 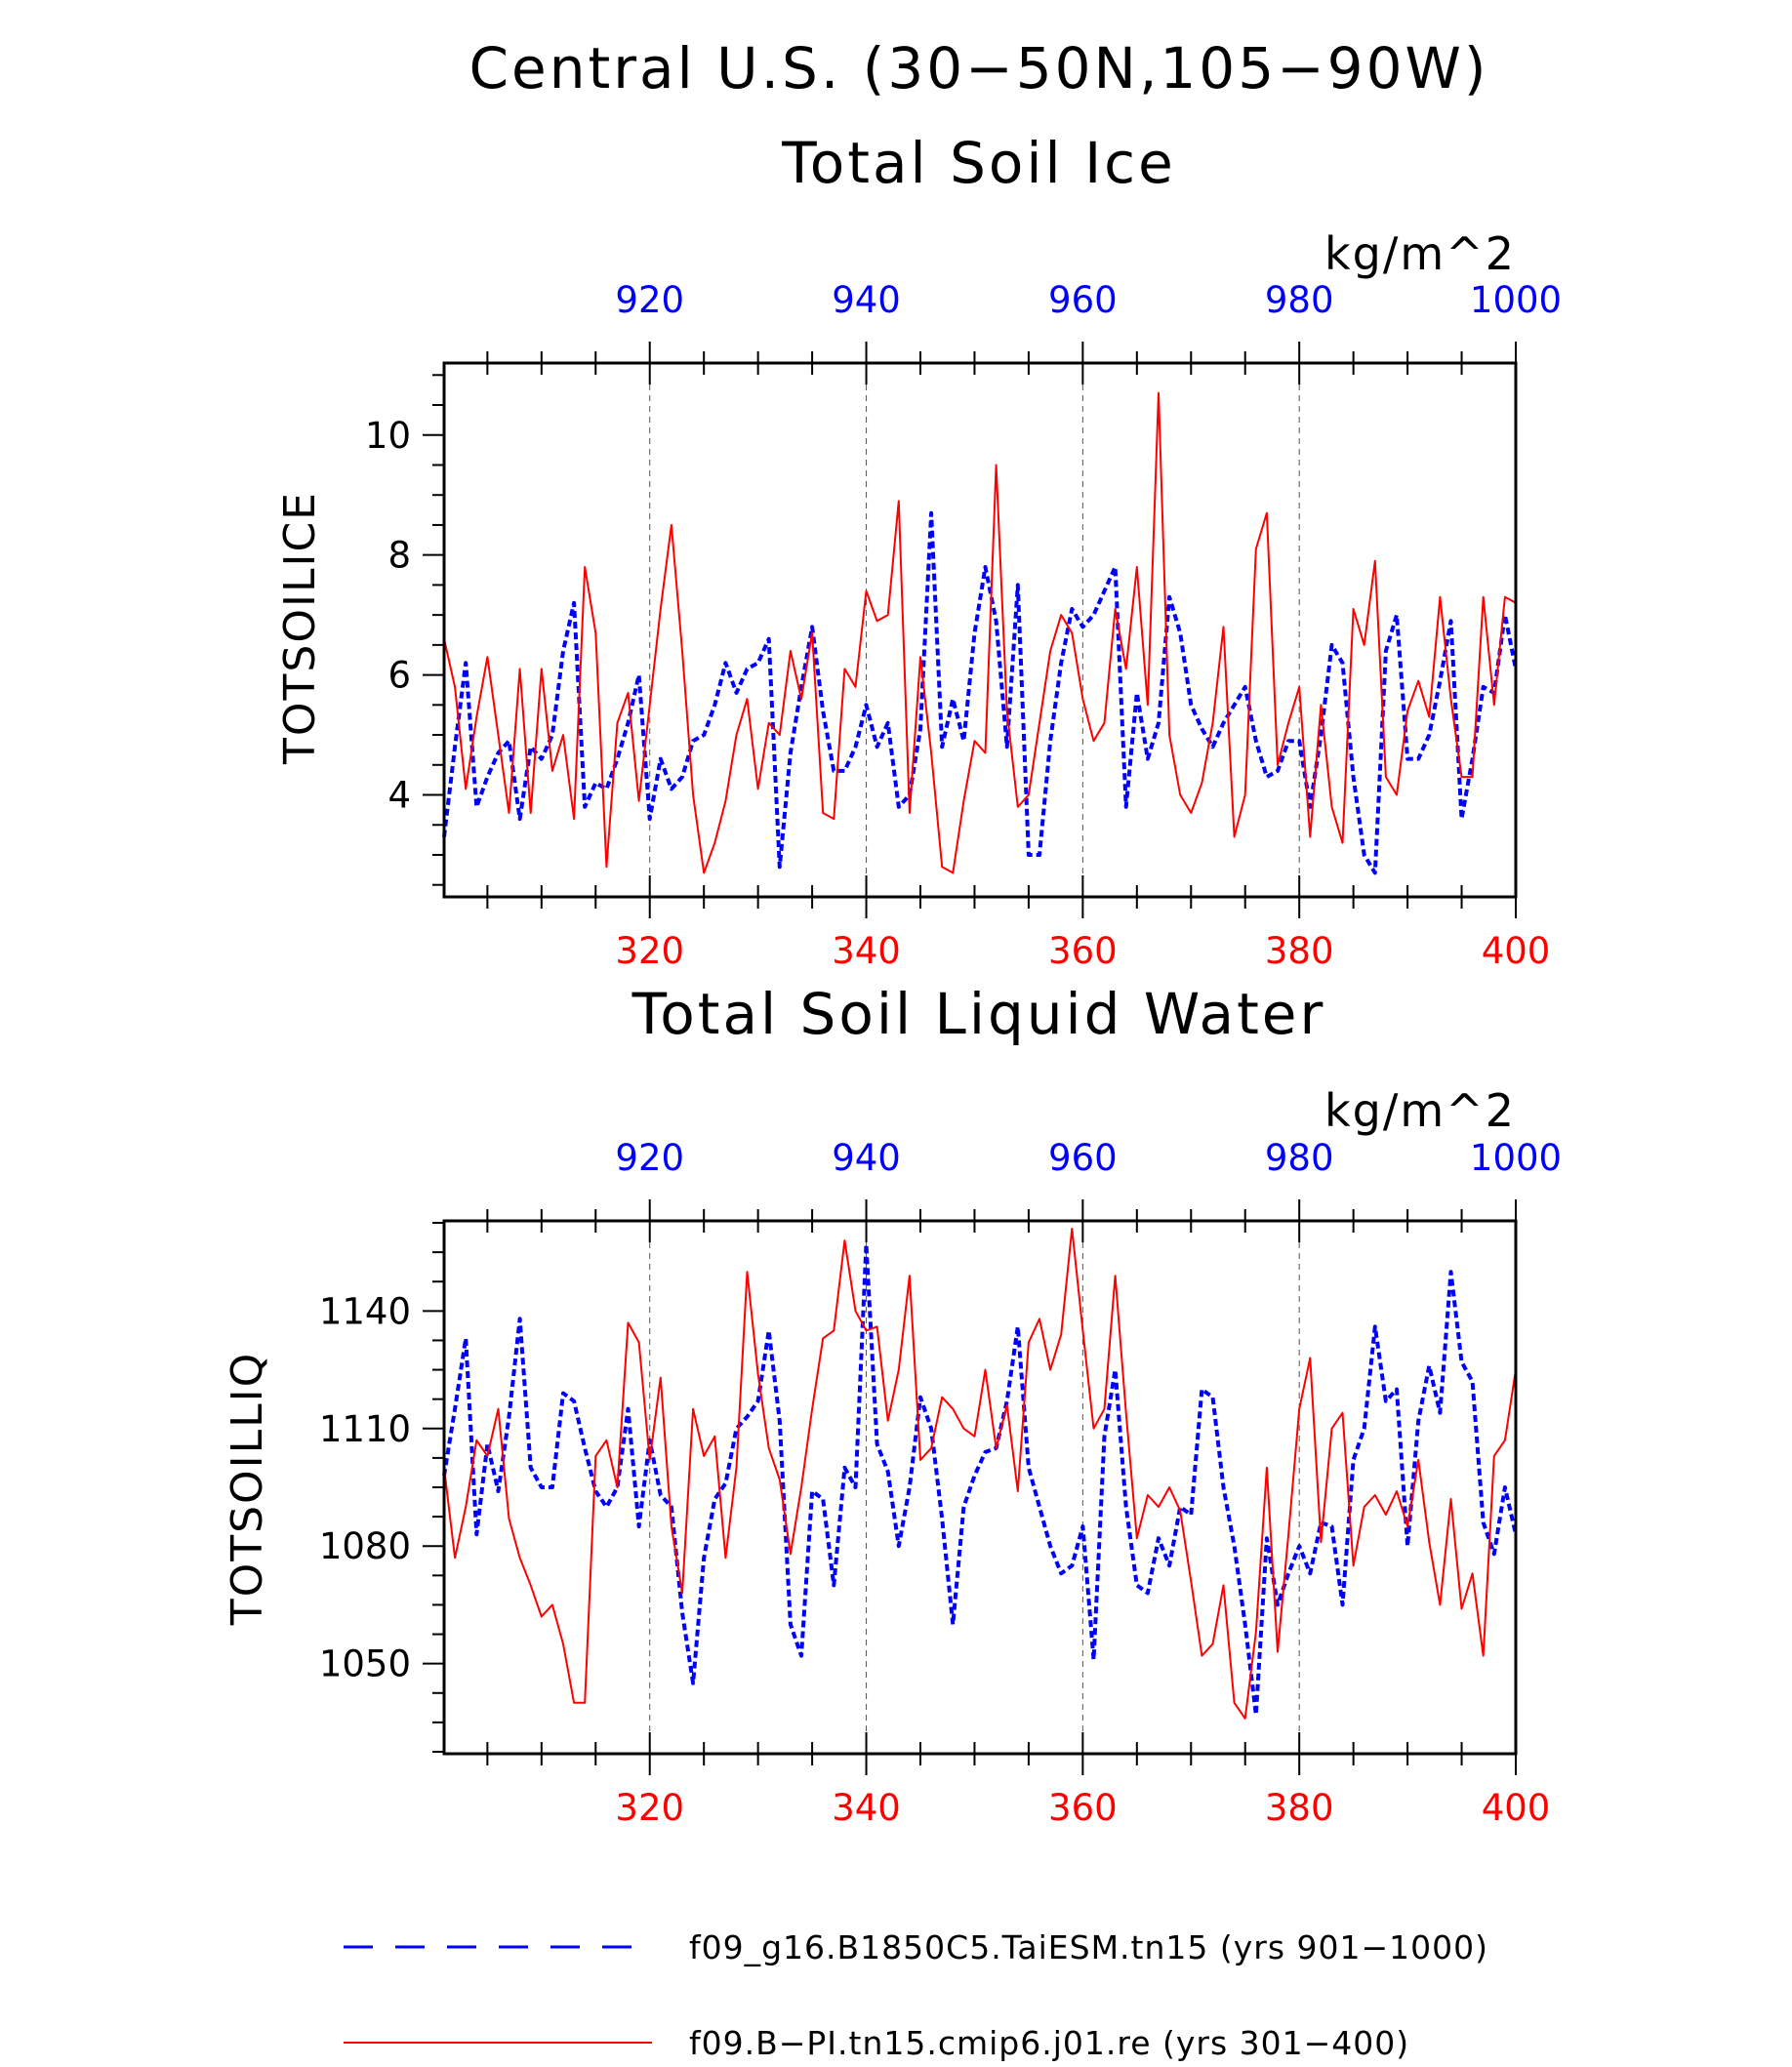 What do you see at coordinates (365, 1429) in the screenshot?
I see `y-tick-label: 1110` at bounding box center [365, 1429].